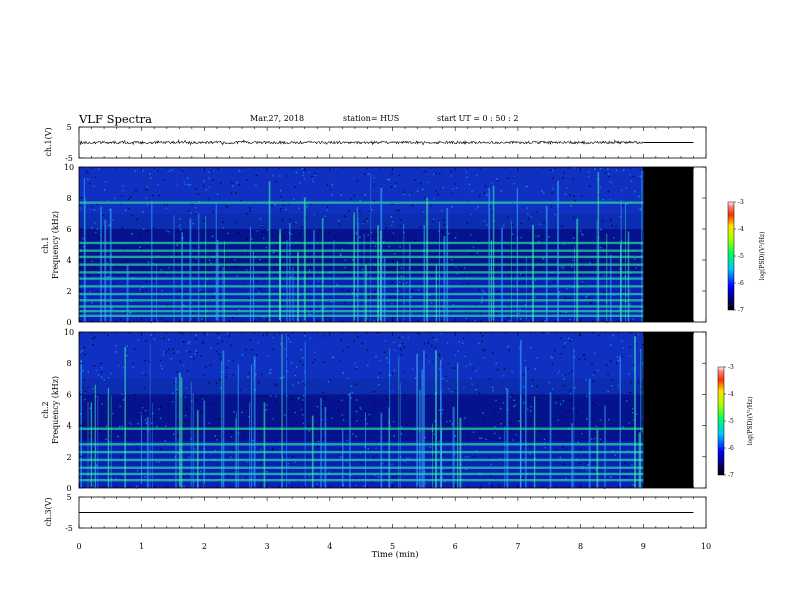 The width and height of the screenshot is (792, 612). What do you see at coordinates (329, 546) in the screenshot?
I see `xtick-label: 4` at bounding box center [329, 546].